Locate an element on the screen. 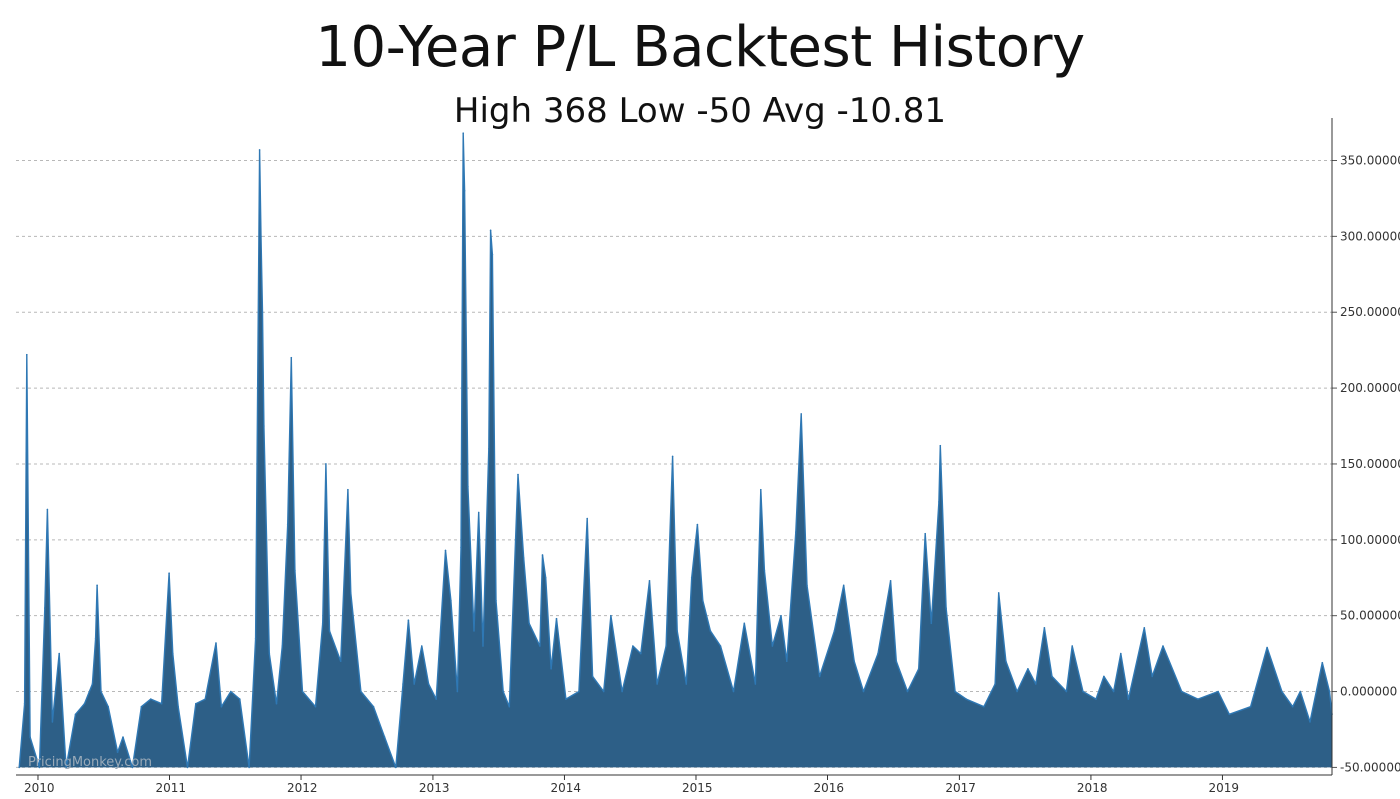 This screenshot has width=1400, height=799. y-tick-label: -50.000000 is located at coordinates (1370, 767).